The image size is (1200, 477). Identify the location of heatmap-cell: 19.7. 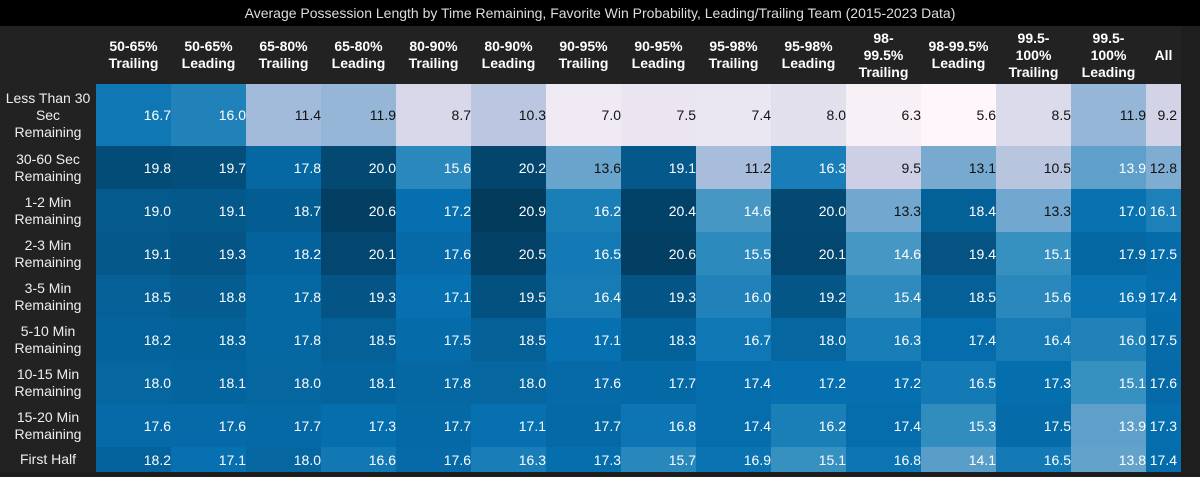
(208, 167).